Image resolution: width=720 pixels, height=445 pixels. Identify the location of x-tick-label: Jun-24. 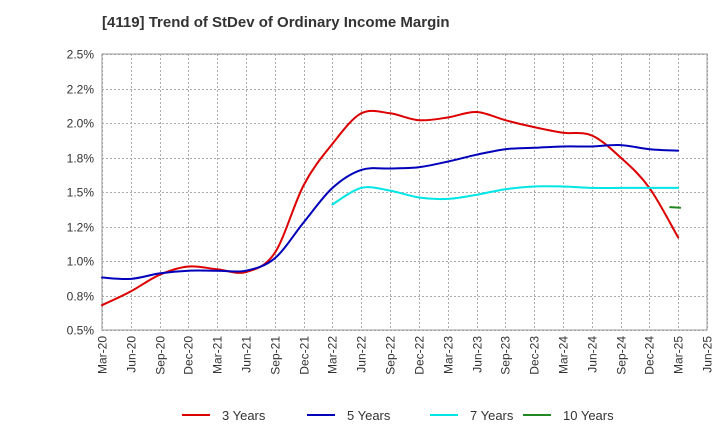
(593, 354).